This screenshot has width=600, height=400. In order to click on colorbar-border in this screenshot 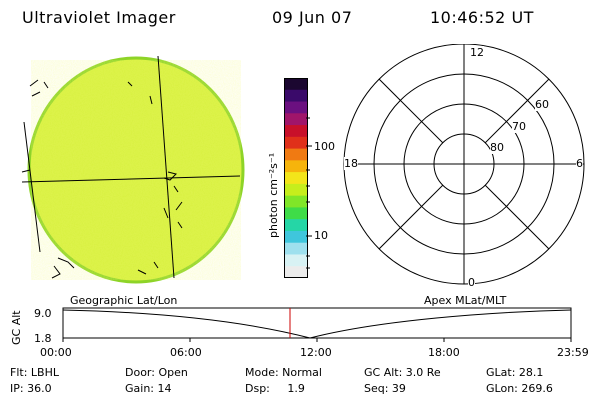, I will do `click(296, 178)`.